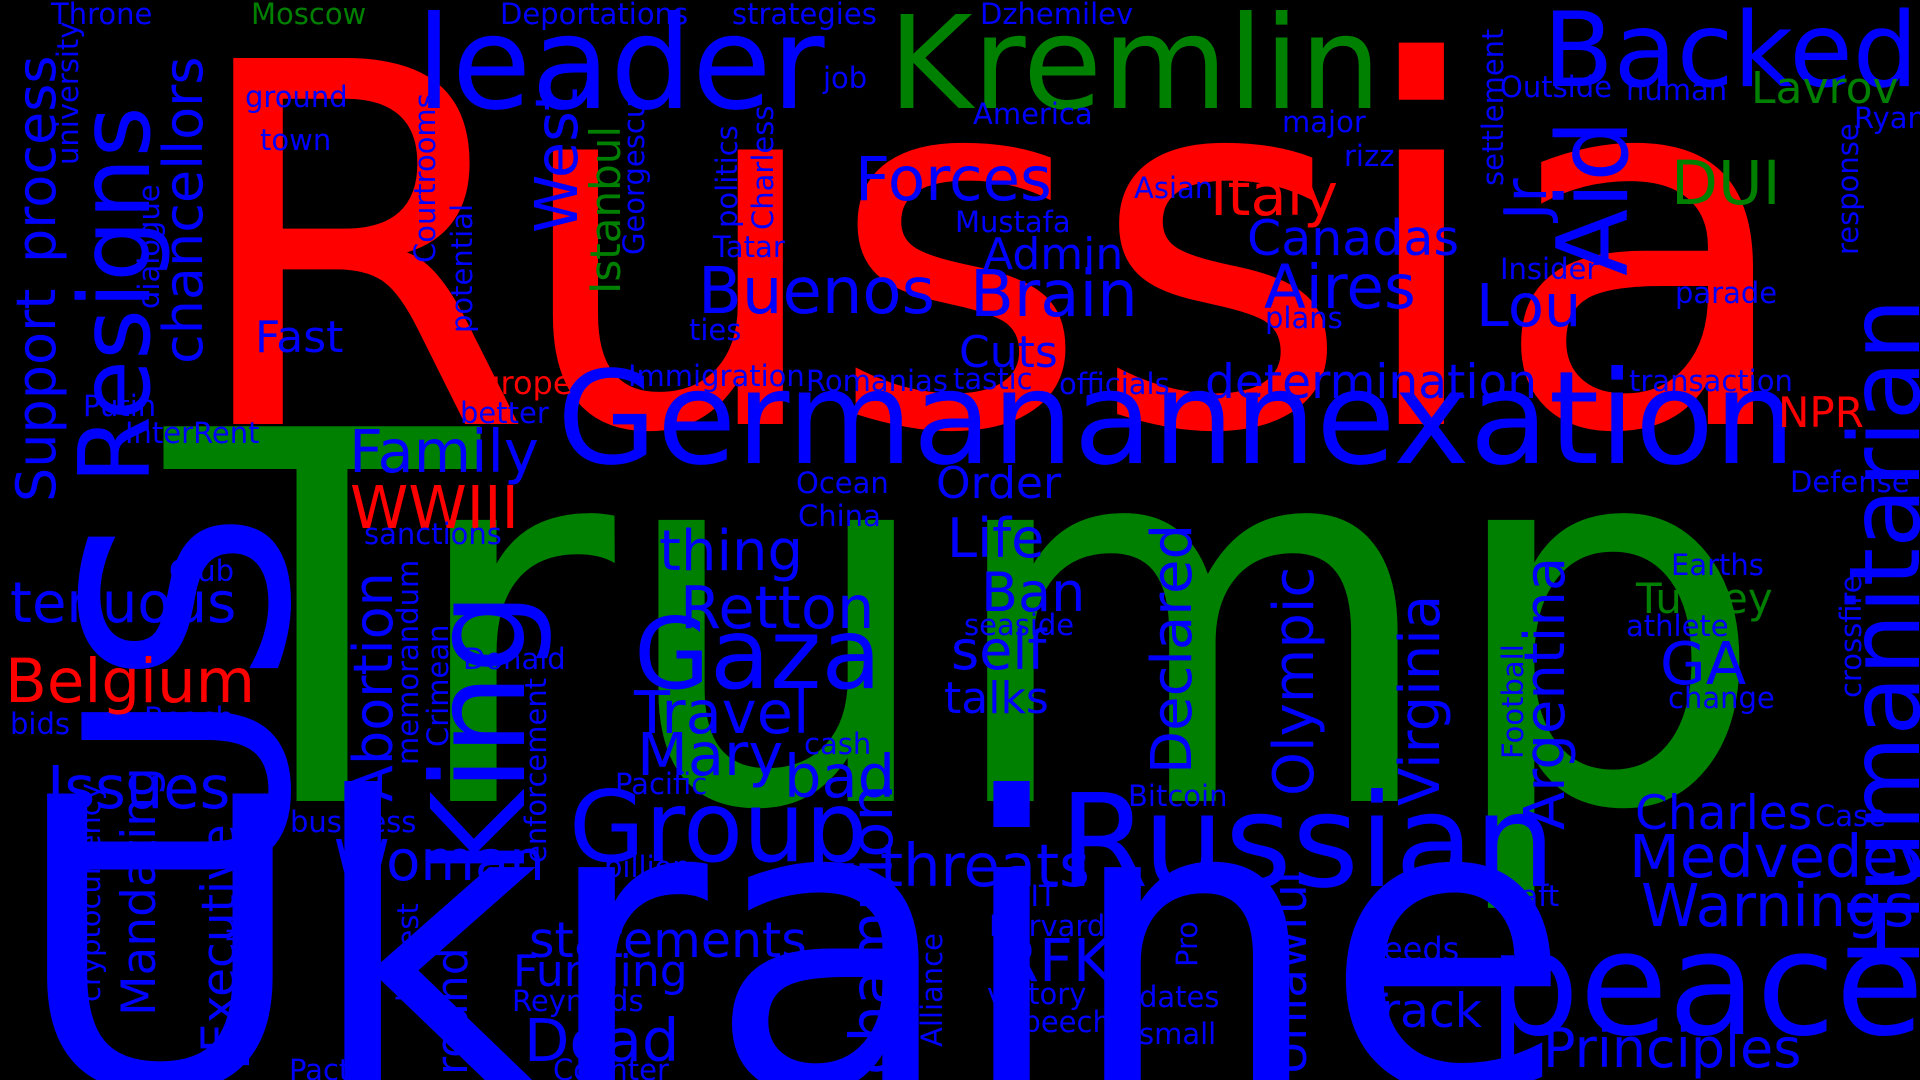 The image size is (1920, 1080). Describe the element at coordinates (1037, 994) in the screenshot. I see `word-victory: victory` at that location.